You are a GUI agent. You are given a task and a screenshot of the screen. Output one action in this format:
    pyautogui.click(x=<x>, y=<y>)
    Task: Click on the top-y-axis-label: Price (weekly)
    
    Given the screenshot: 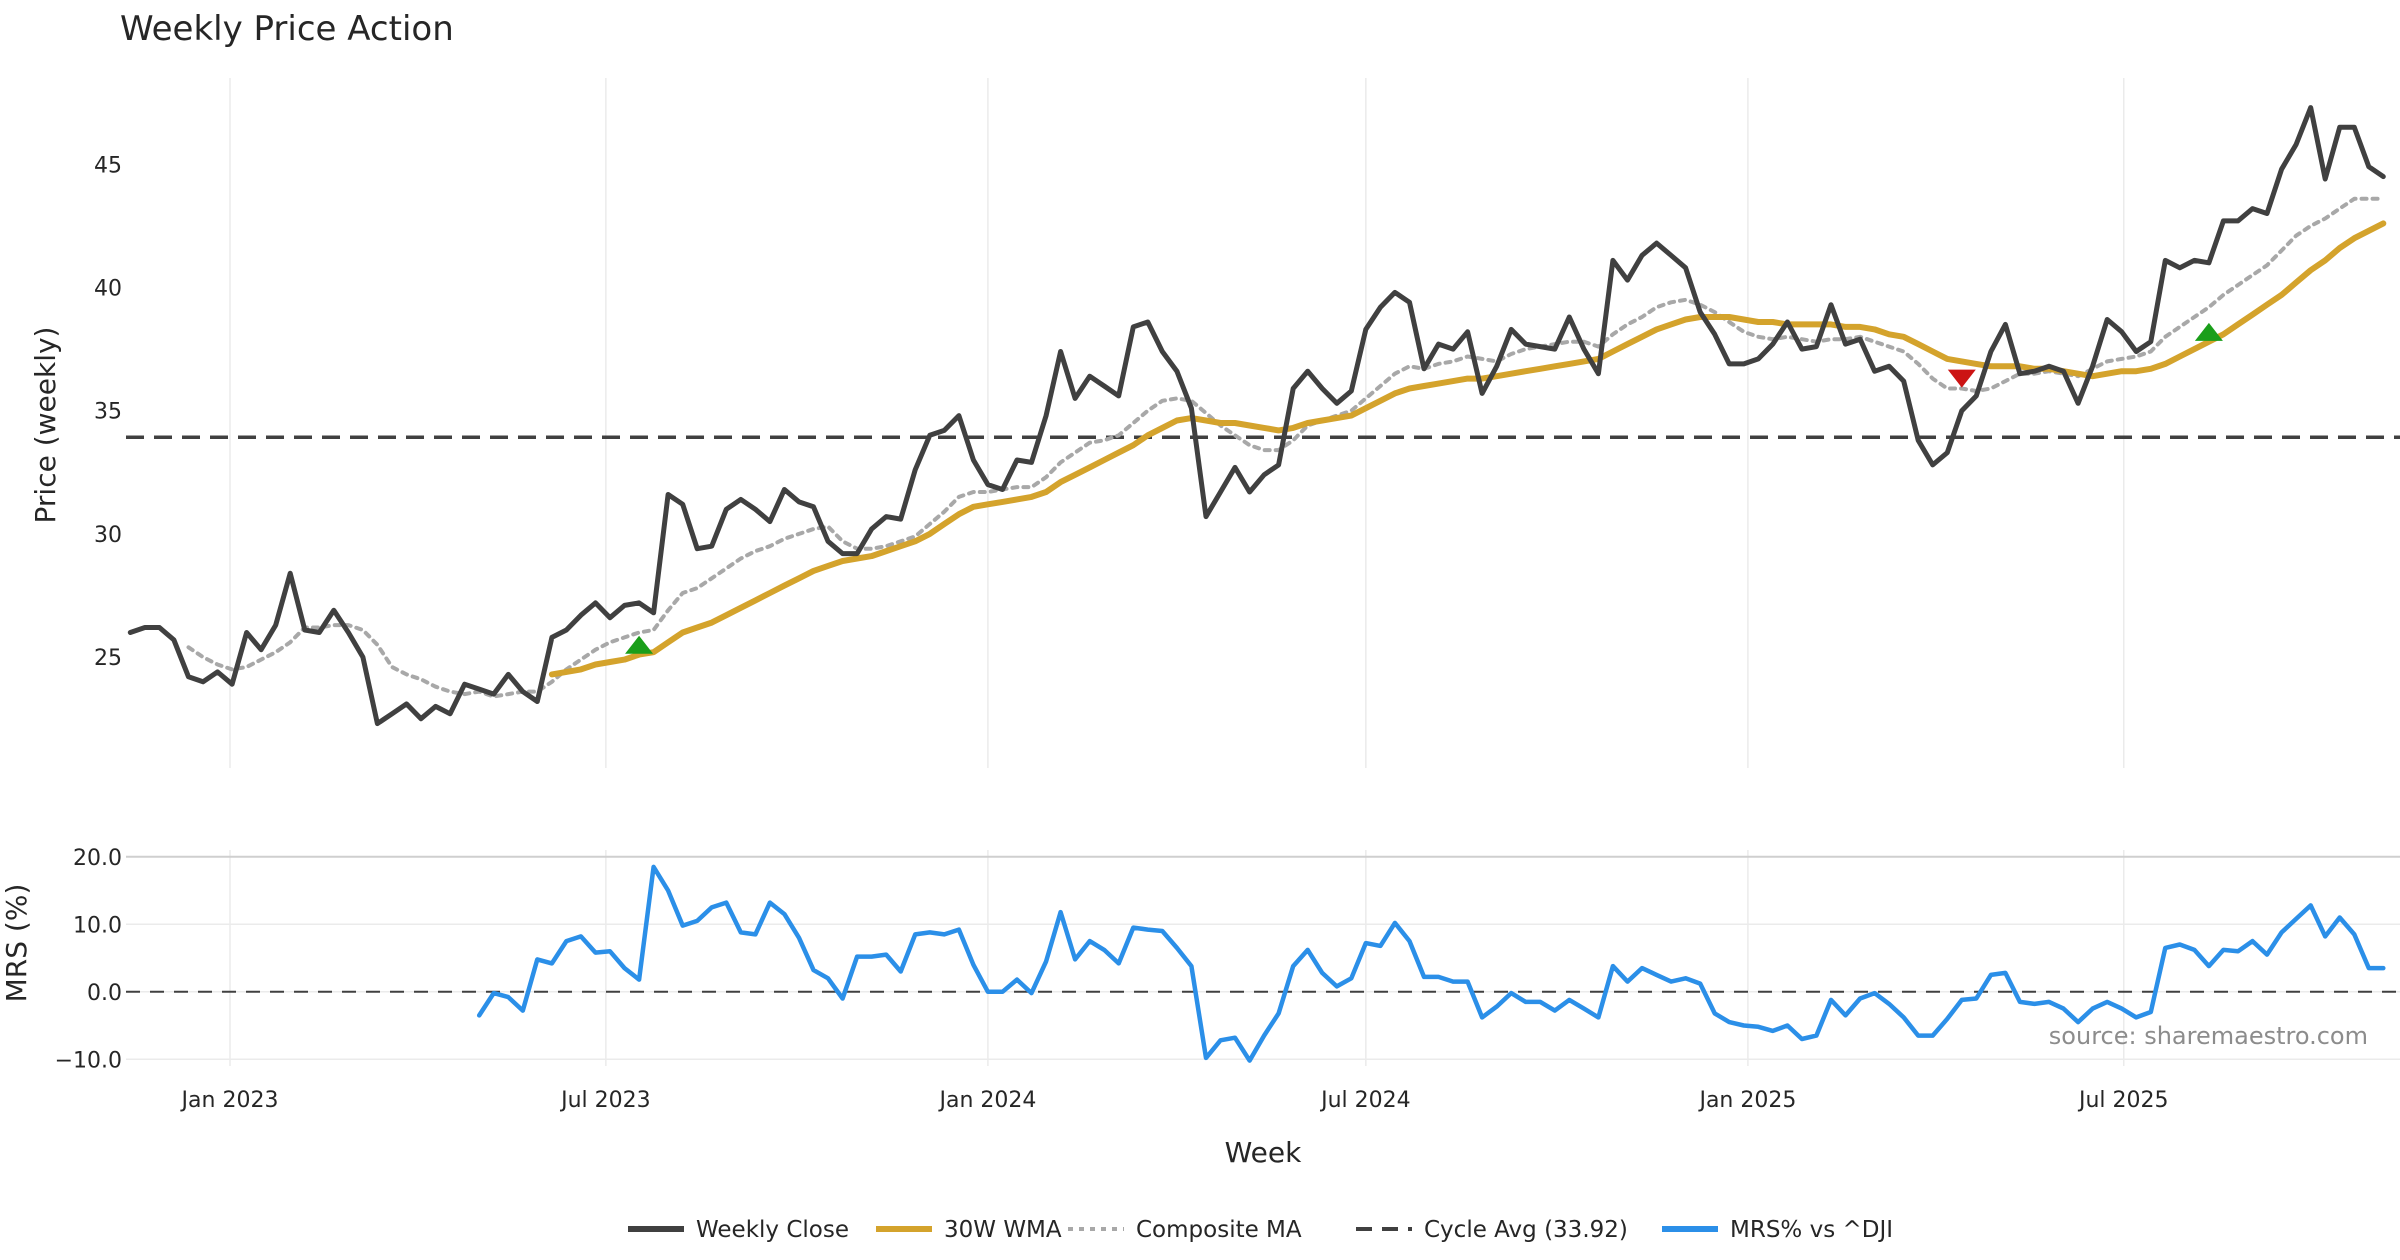 What is the action you would take?
    pyautogui.click(x=45, y=425)
    